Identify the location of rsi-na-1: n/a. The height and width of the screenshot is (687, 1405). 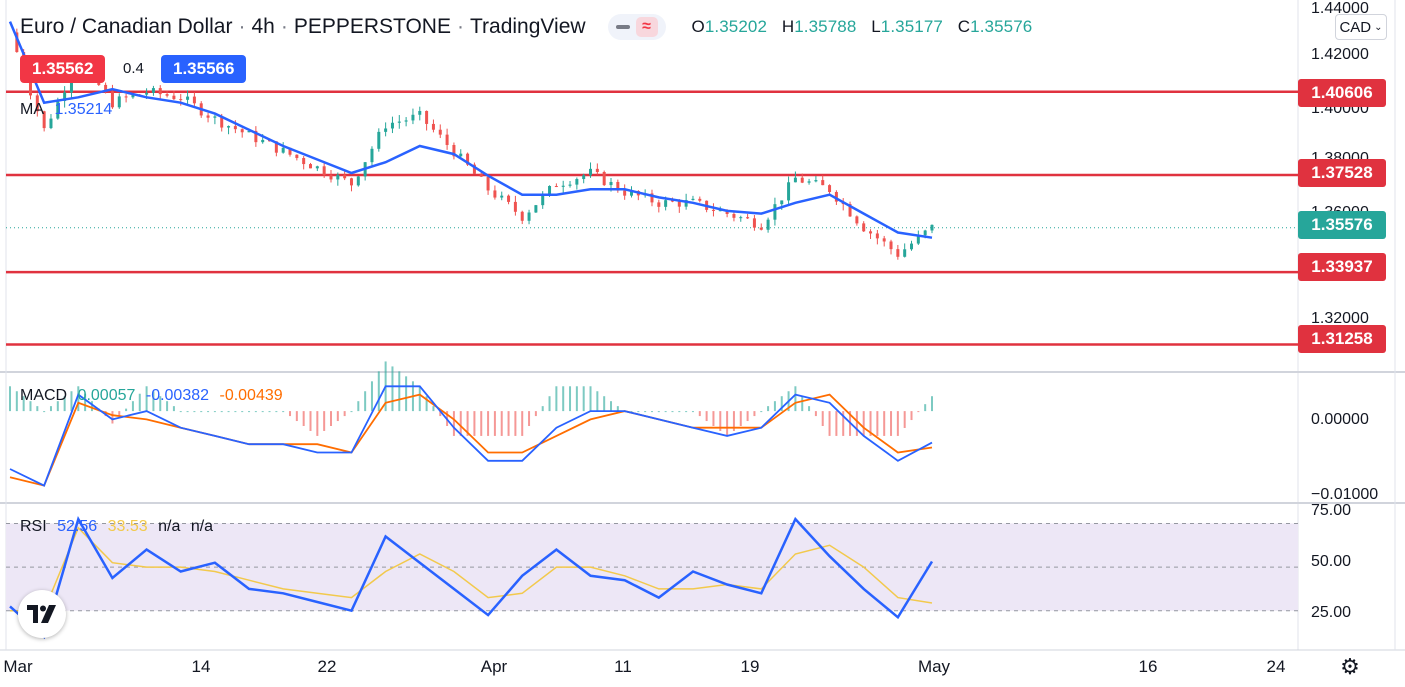
(169, 526).